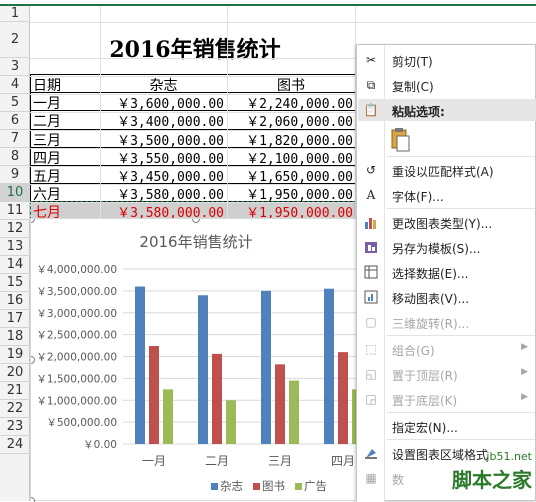 The width and height of the screenshot is (536, 502). I want to click on y-tick-label: ￥0.00, so click(100, 445).